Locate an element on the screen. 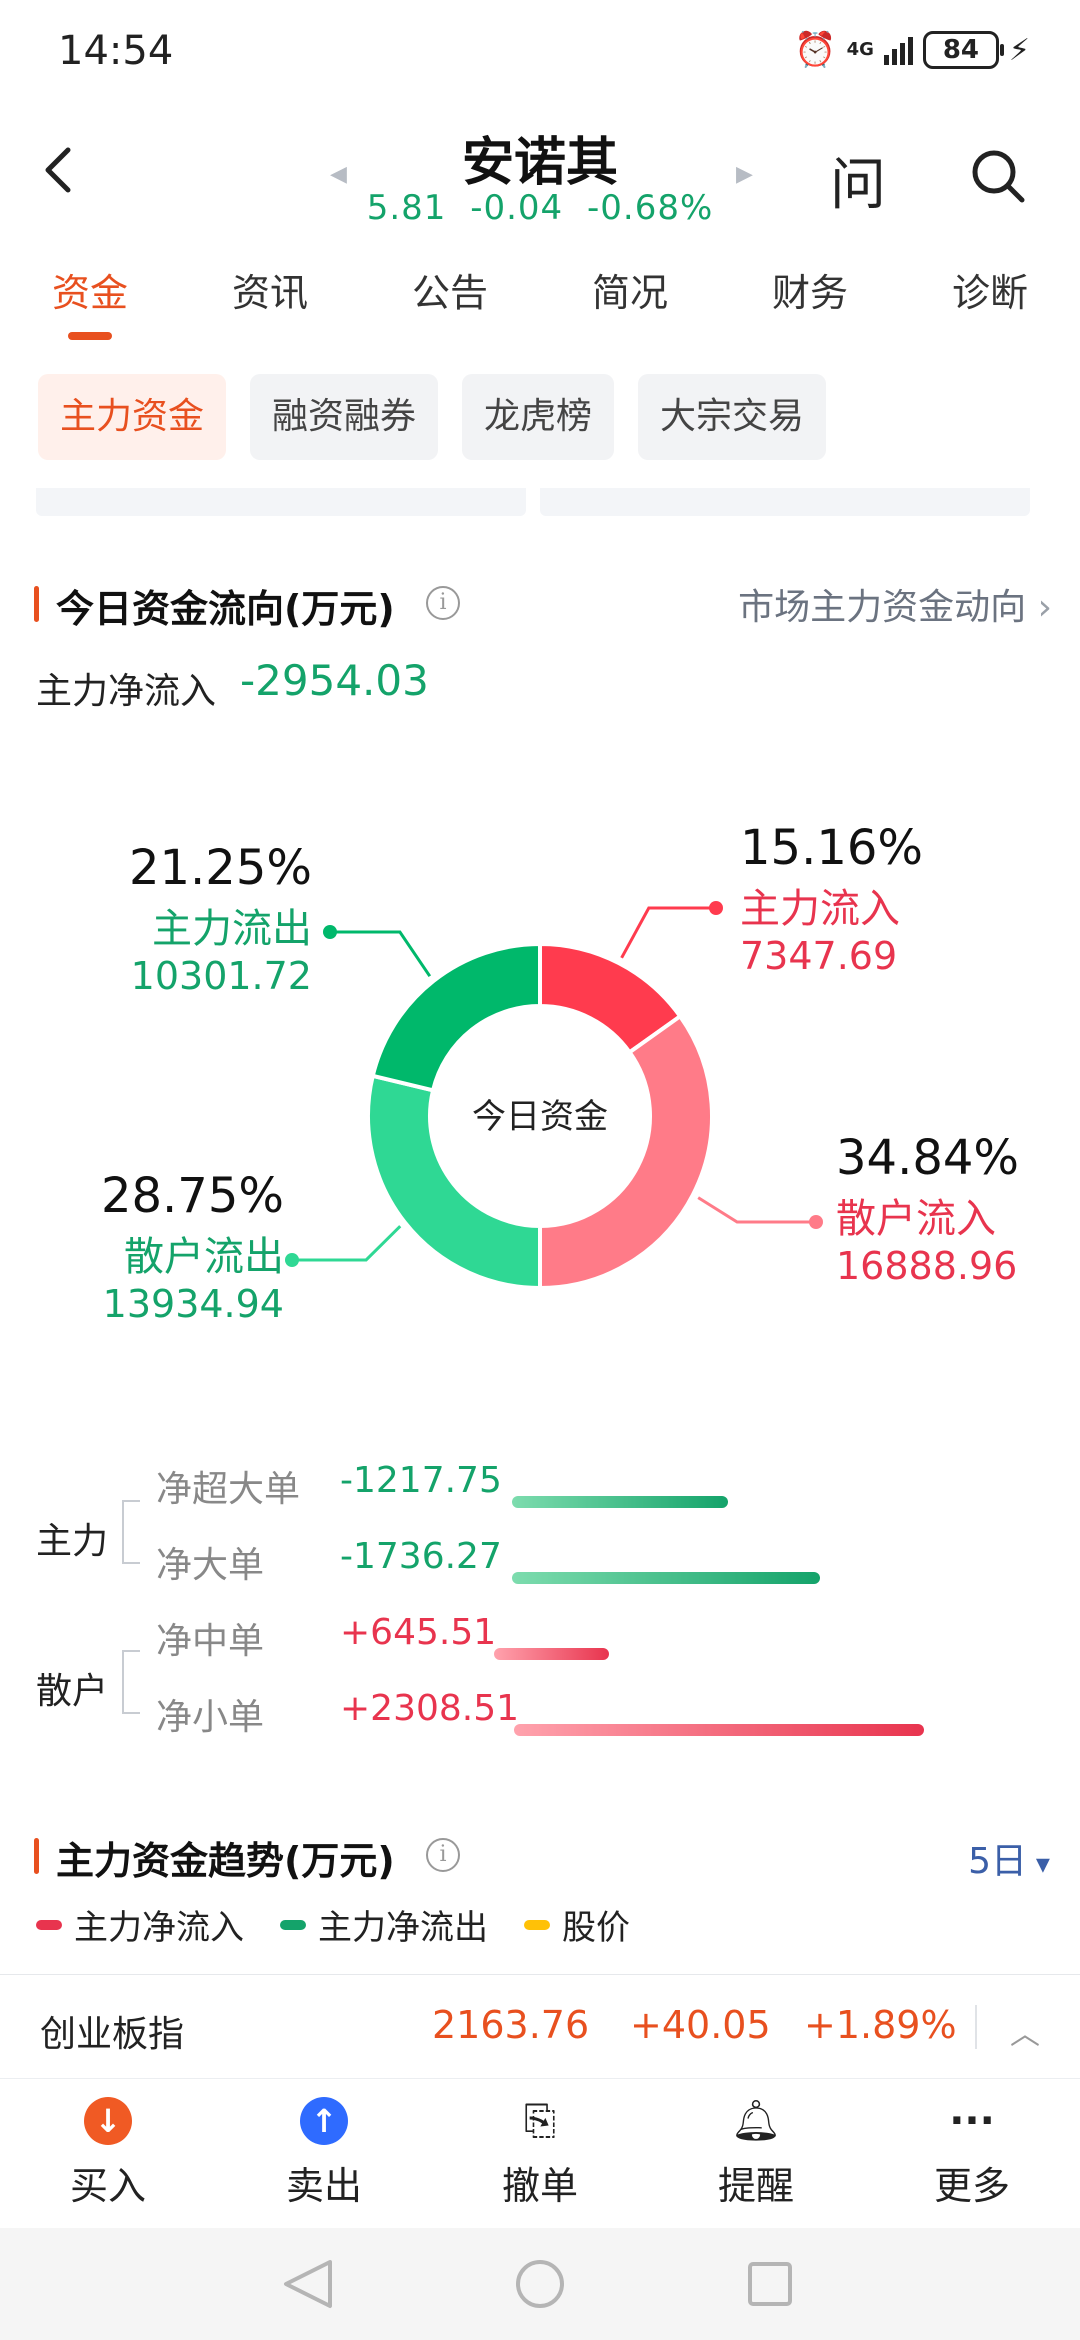  row-label-super-large: 净超大单 is located at coordinates (228, 1489).